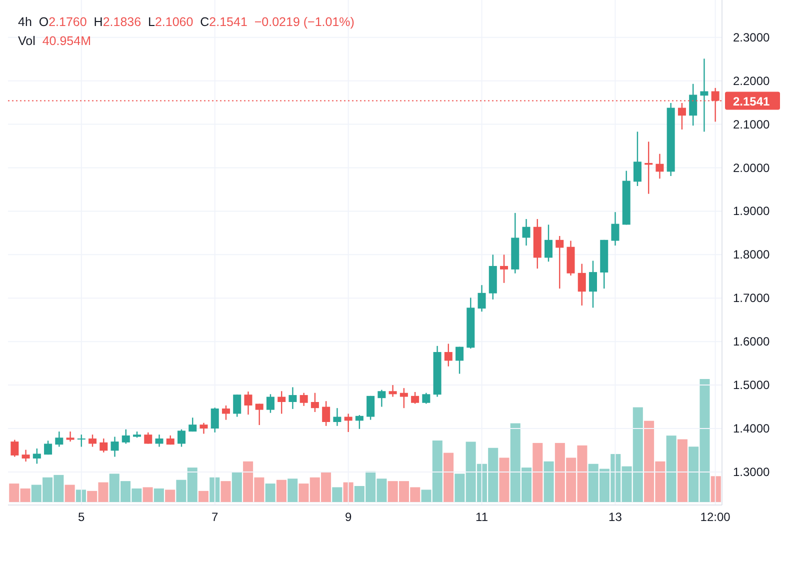 This screenshot has height=565, width=793. I want to click on x-tick-label: 5, so click(82, 517).